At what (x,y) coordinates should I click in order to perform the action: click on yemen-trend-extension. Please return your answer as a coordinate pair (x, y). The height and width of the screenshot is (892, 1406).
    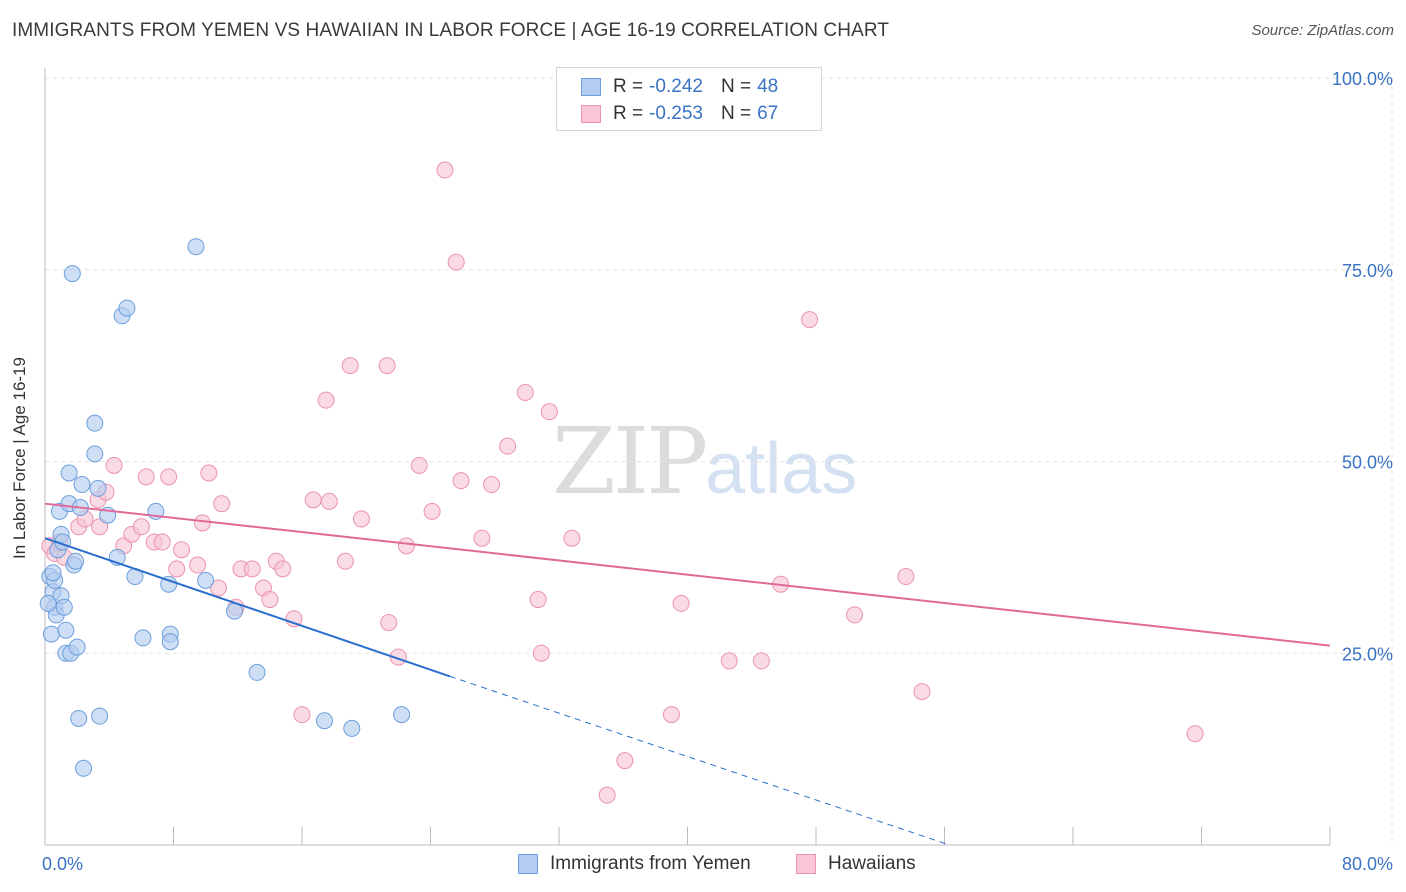
    Looking at the image, I should click on (699, 760).